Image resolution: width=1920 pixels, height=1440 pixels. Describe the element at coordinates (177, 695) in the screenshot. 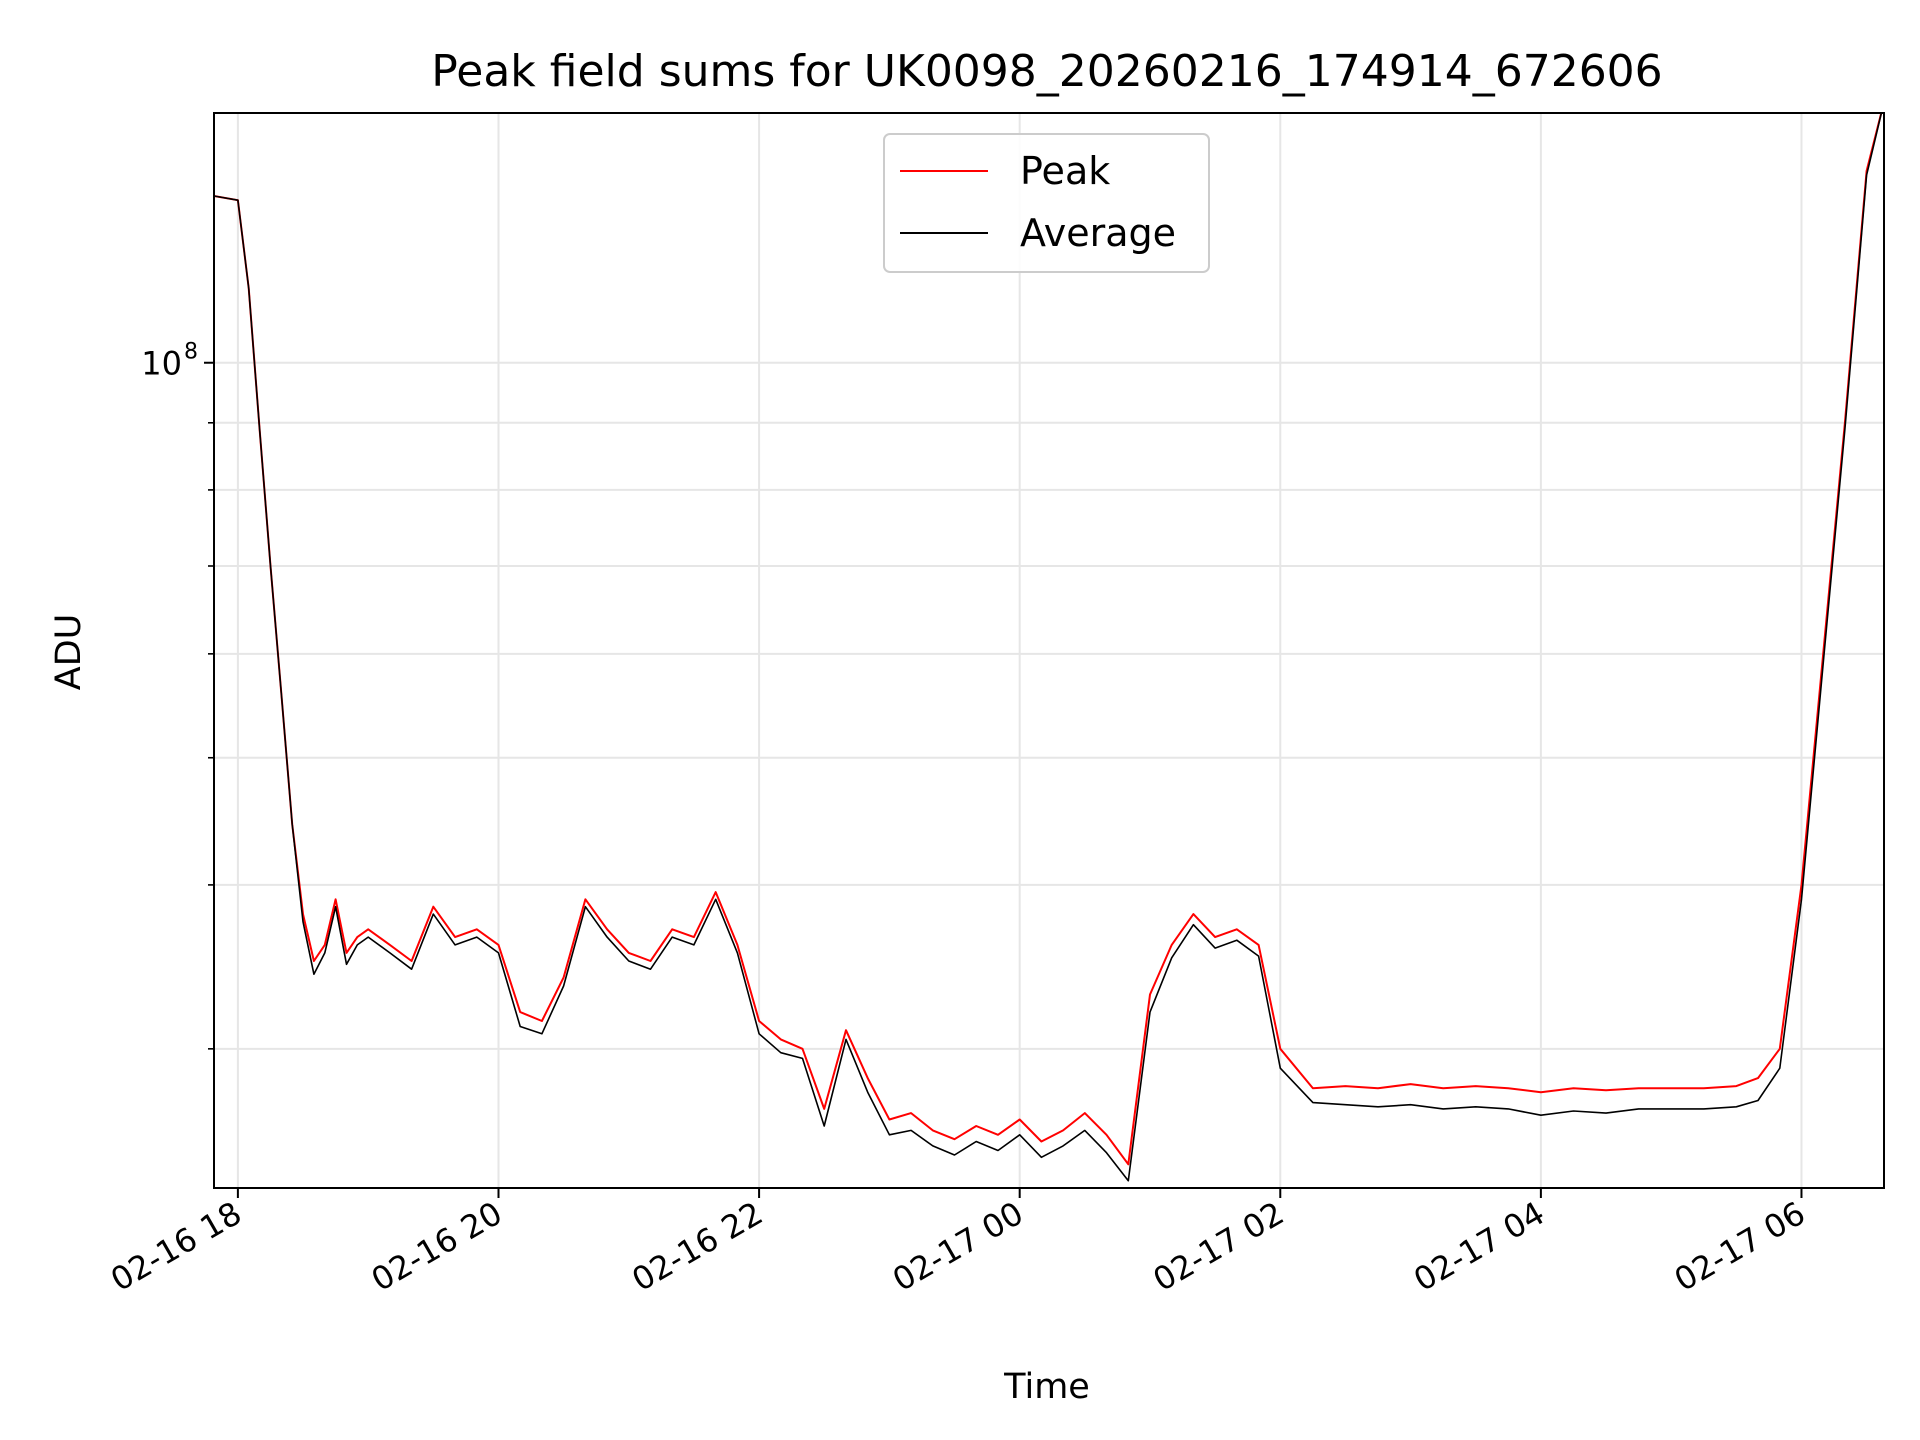

I see `y-axis-ticks: 10 8` at that location.